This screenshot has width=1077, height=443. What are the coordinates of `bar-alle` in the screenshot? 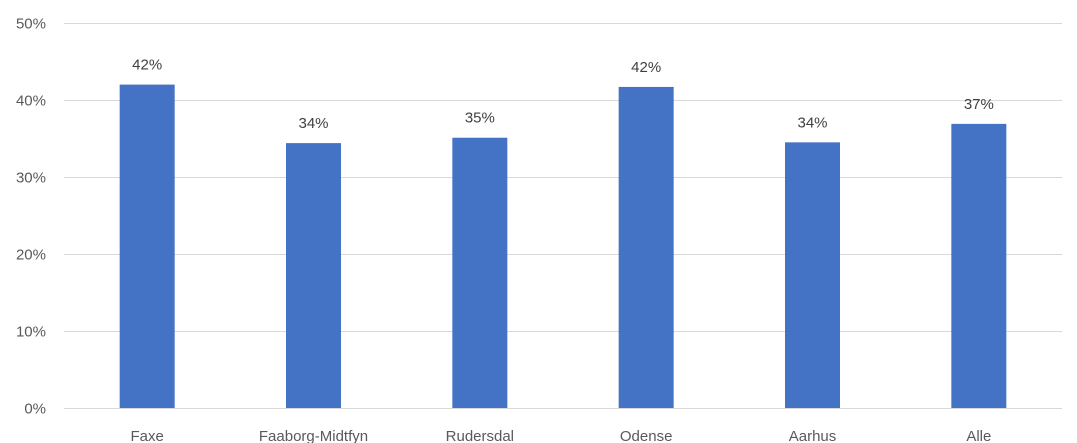 It's located at (979, 266).